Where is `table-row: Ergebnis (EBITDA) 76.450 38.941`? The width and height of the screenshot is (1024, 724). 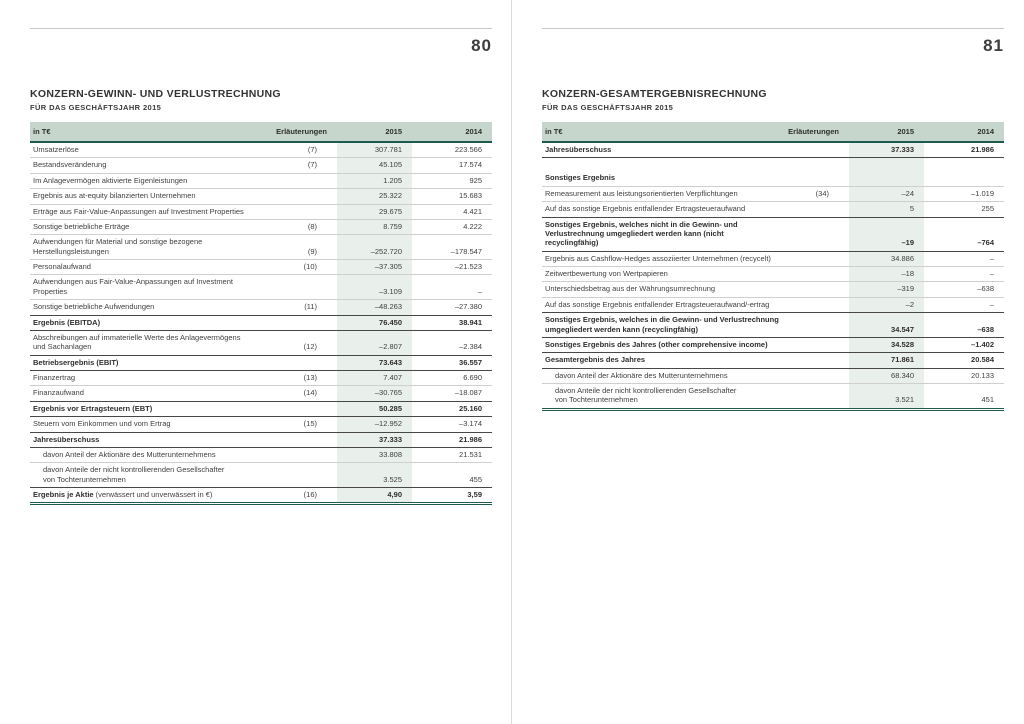
table-row: Ergebnis (EBITDA) 76.450 38.941 is located at coordinates (261, 323).